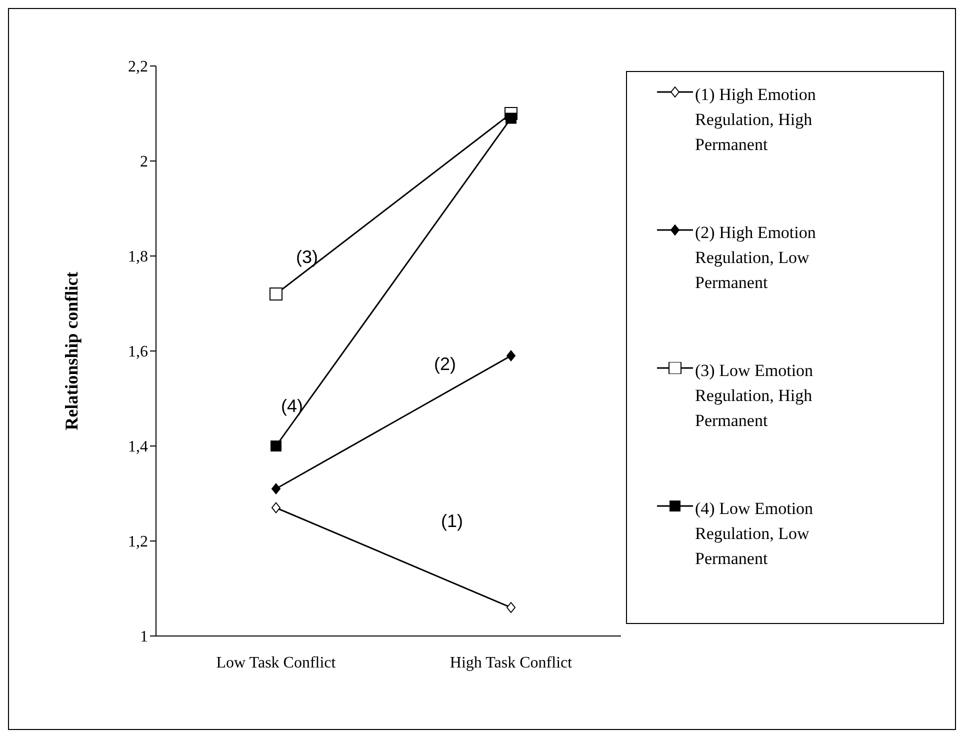  Describe the element at coordinates (138, 352) in the screenshot. I see `y-tick-label: 1,6` at that location.